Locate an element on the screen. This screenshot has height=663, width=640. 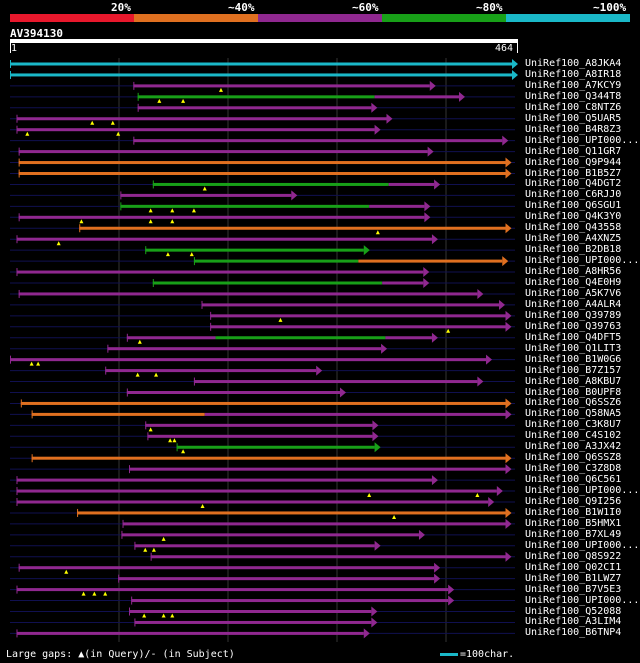
hit-label: UniRef100_A8KBU7 is located at coordinates (573, 381).